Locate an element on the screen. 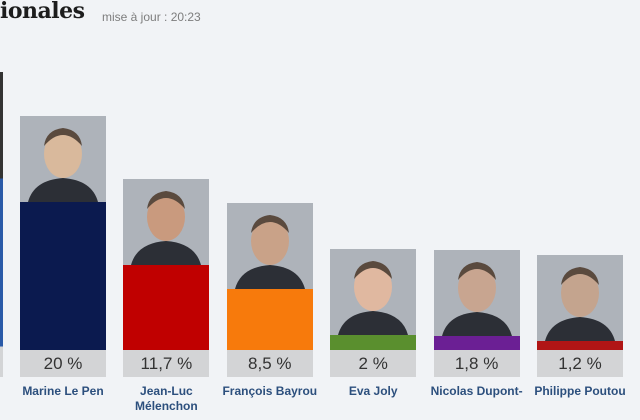 This screenshot has height=420, width=640. candidate-column: 1,2 % Philippe Poutou is located at coordinates (580, 210).